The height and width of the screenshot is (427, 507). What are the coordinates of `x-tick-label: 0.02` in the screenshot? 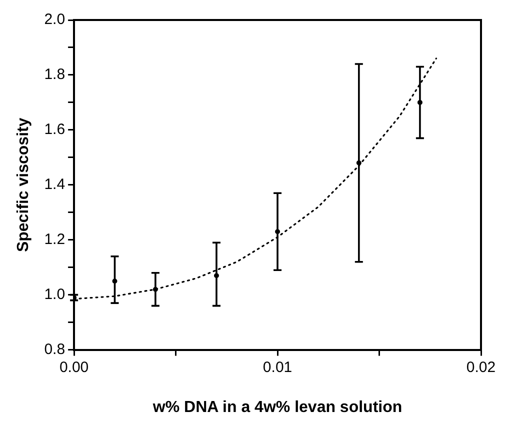 It's located at (481, 367).